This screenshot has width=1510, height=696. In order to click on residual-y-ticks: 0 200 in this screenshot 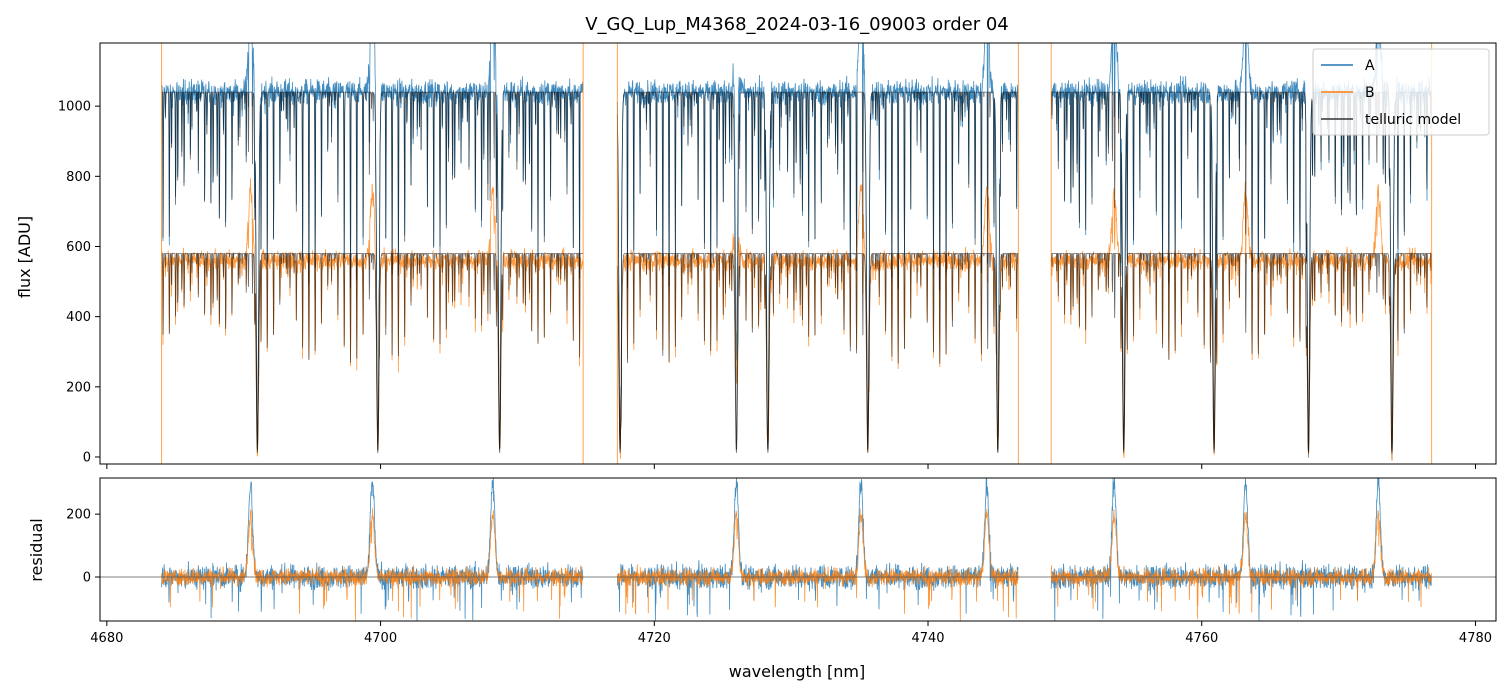, I will do `click(83, 547)`.